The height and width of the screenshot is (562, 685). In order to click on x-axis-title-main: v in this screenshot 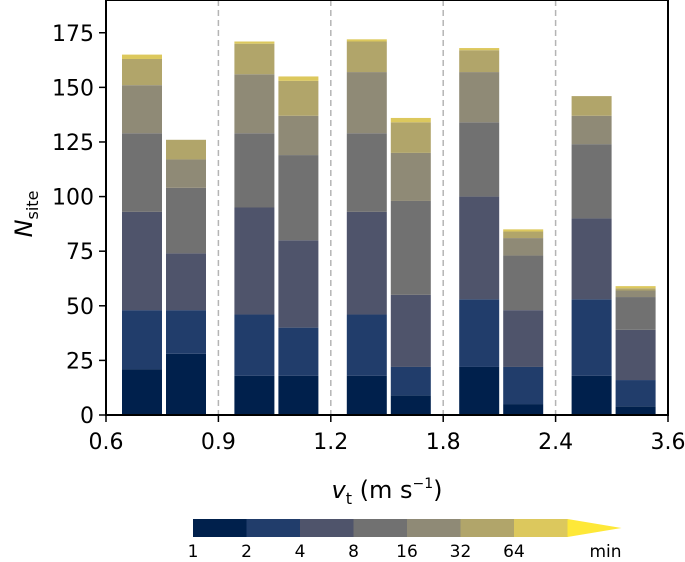, I will do `click(338, 490)`.